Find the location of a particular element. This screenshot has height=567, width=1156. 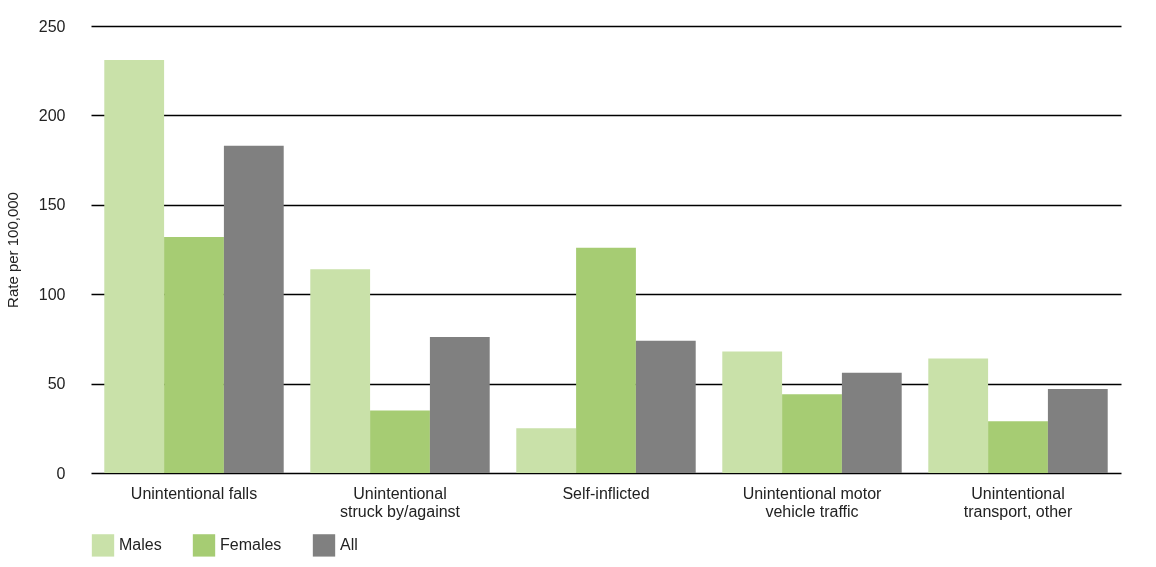

legend-label: Males is located at coordinates (140, 545).